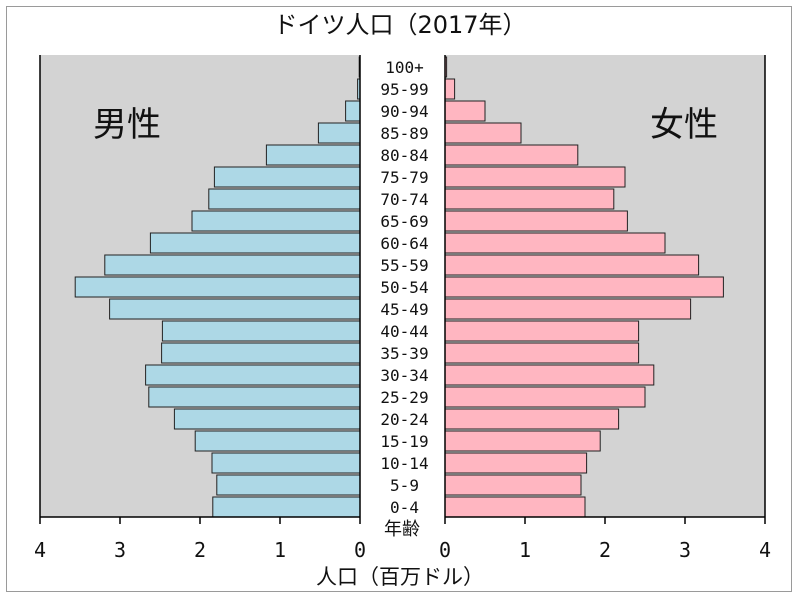 This screenshot has width=800, height=600. Describe the element at coordinates (404, 375) in the screenshot. I see `age-label-30-34: 30-34` at that location.